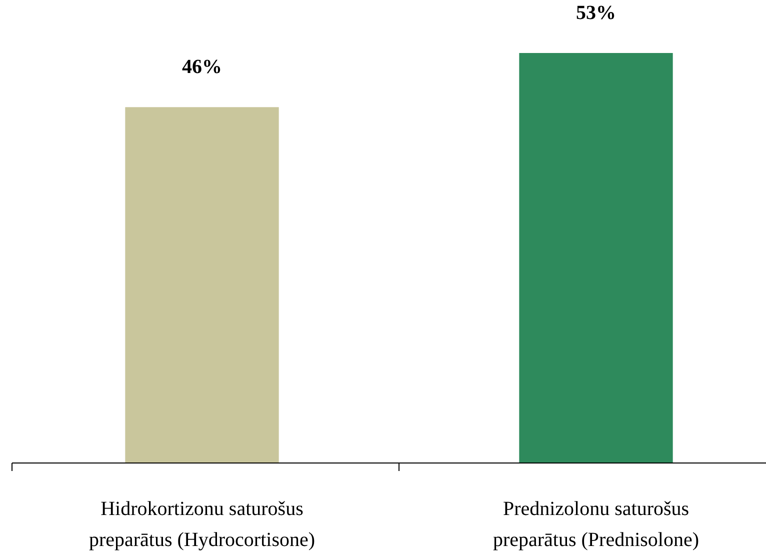  I want to click on data-label: 46%, so click(202, 67).